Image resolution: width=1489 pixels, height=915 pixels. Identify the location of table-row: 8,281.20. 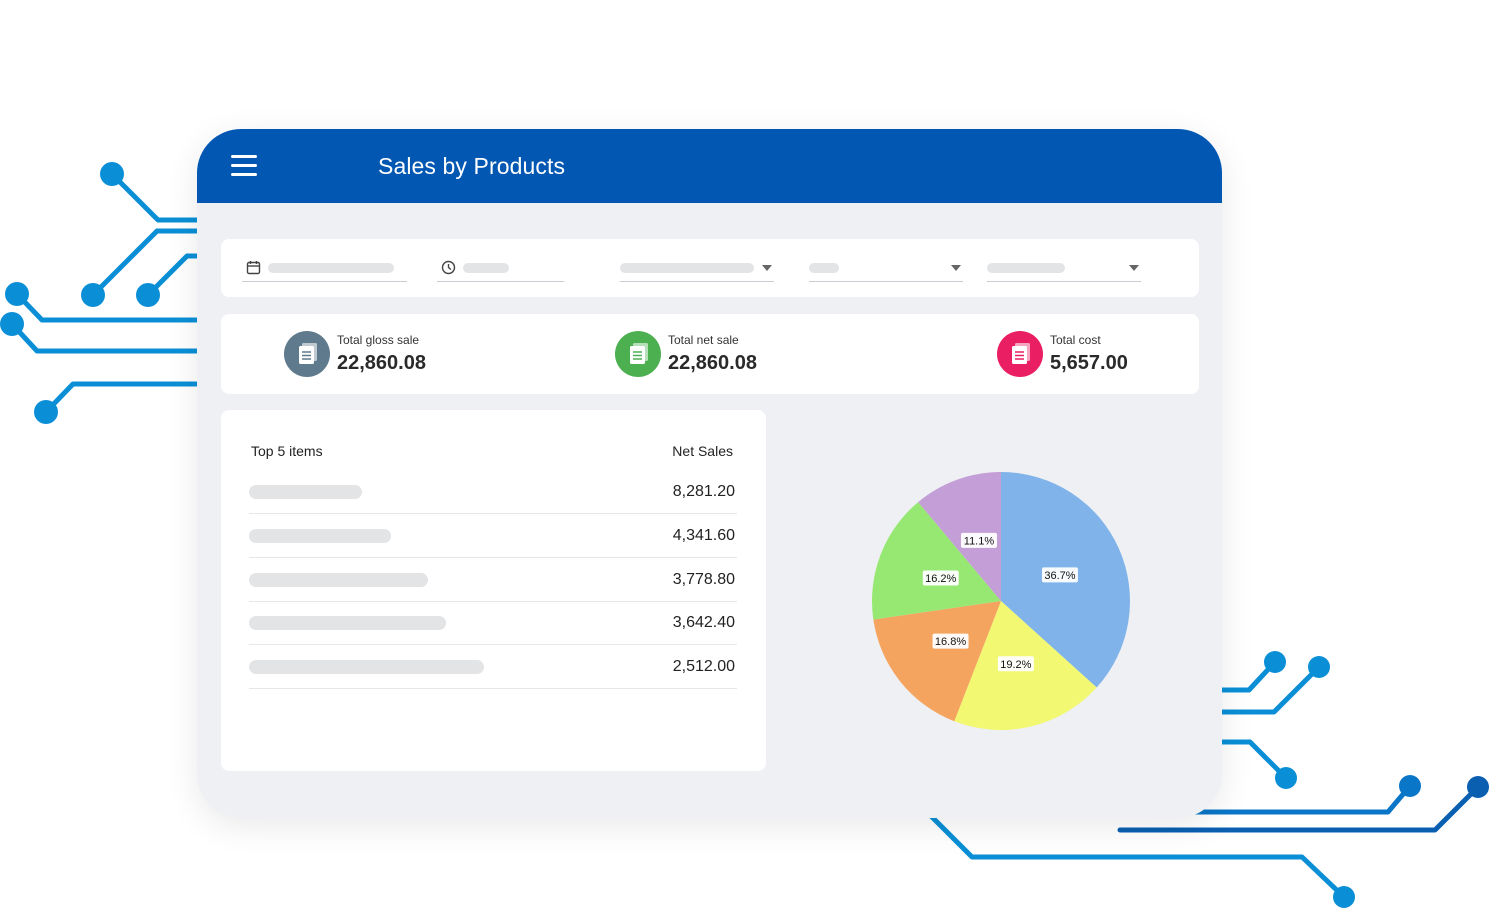
(493, 492).